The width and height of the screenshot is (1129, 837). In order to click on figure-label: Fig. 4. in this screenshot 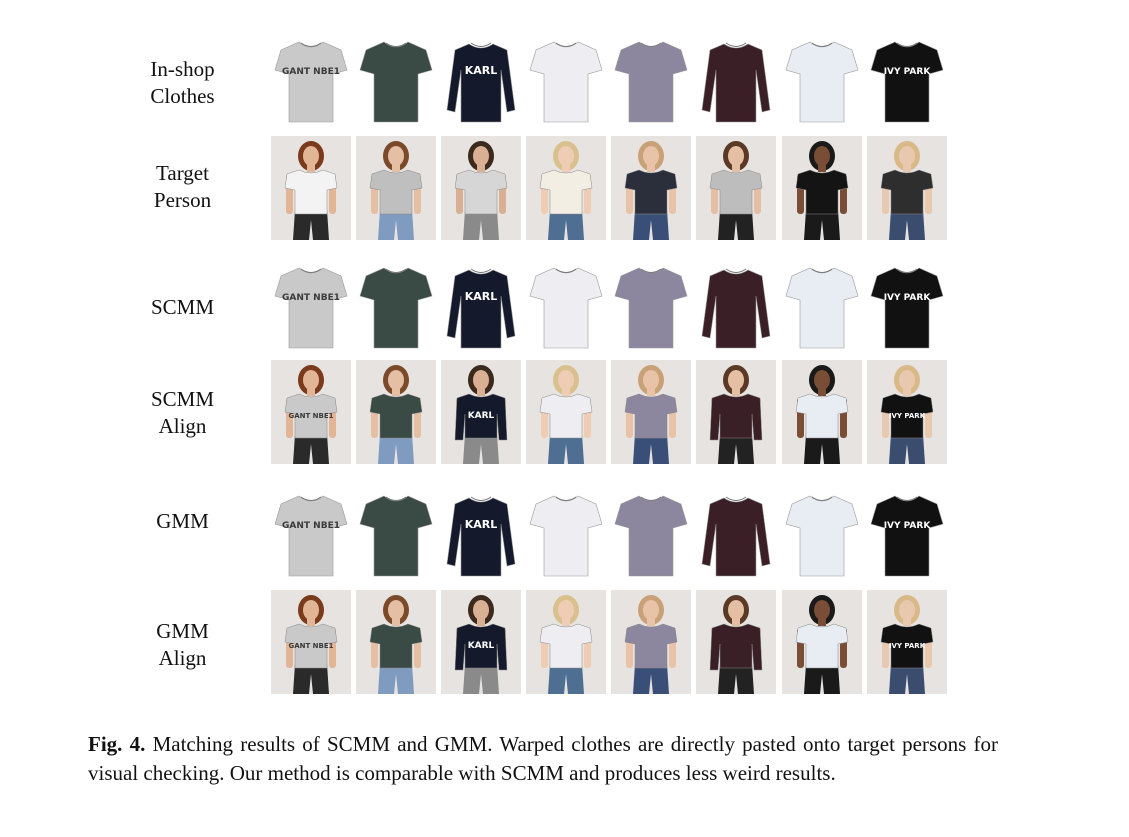, I will do `click(117, 744)`.